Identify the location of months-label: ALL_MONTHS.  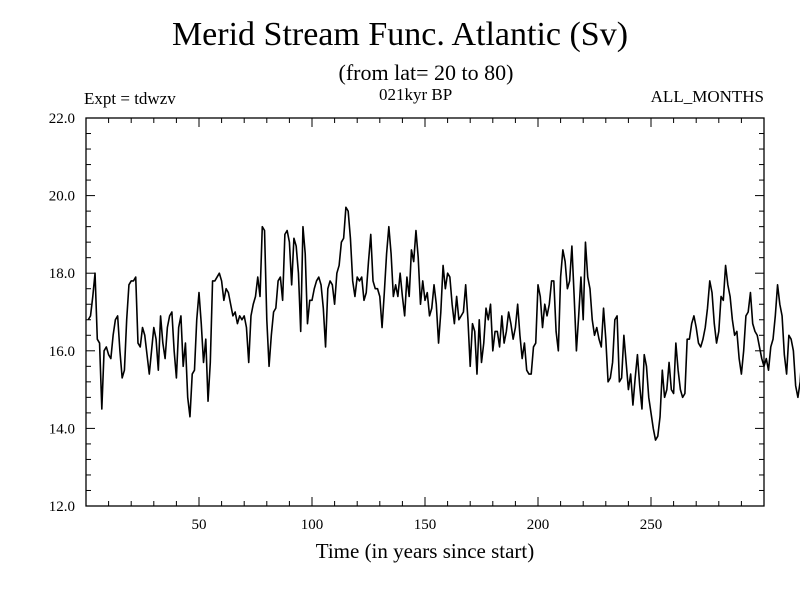
(707, 96).